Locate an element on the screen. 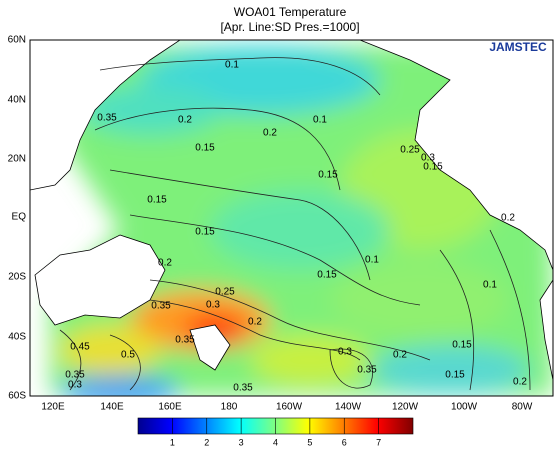  lat-label: 20S is located at coordinates (17, 277).